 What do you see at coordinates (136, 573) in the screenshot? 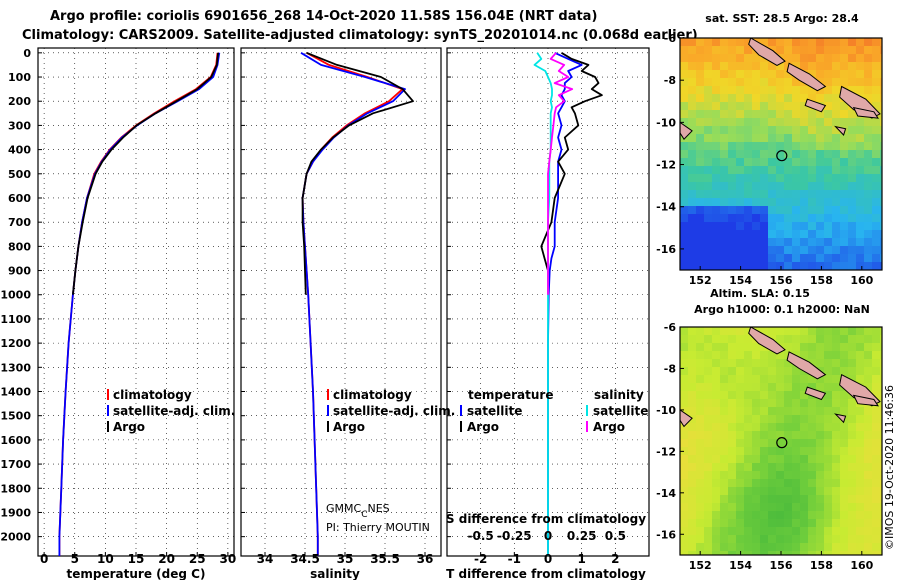
I see `temperature-axis-label: temperature (deg C)` at bounding box center [136, 573].